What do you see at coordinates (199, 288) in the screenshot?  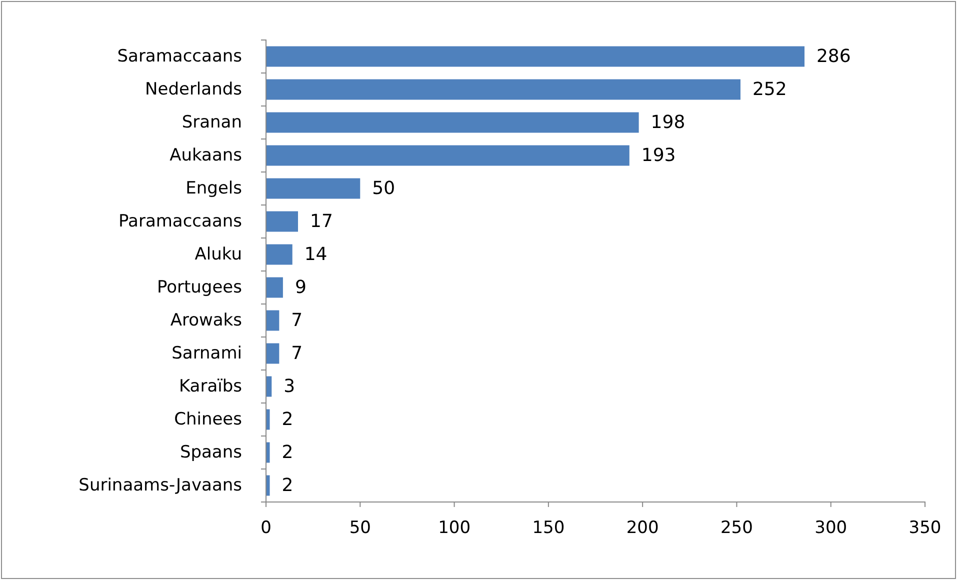 I see `y-tick-label: Portugees` at bounding box center [199, 288].